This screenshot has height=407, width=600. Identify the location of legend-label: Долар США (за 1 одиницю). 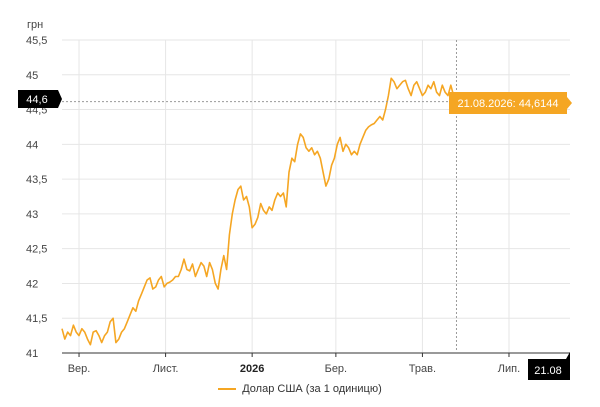
(312, 389).